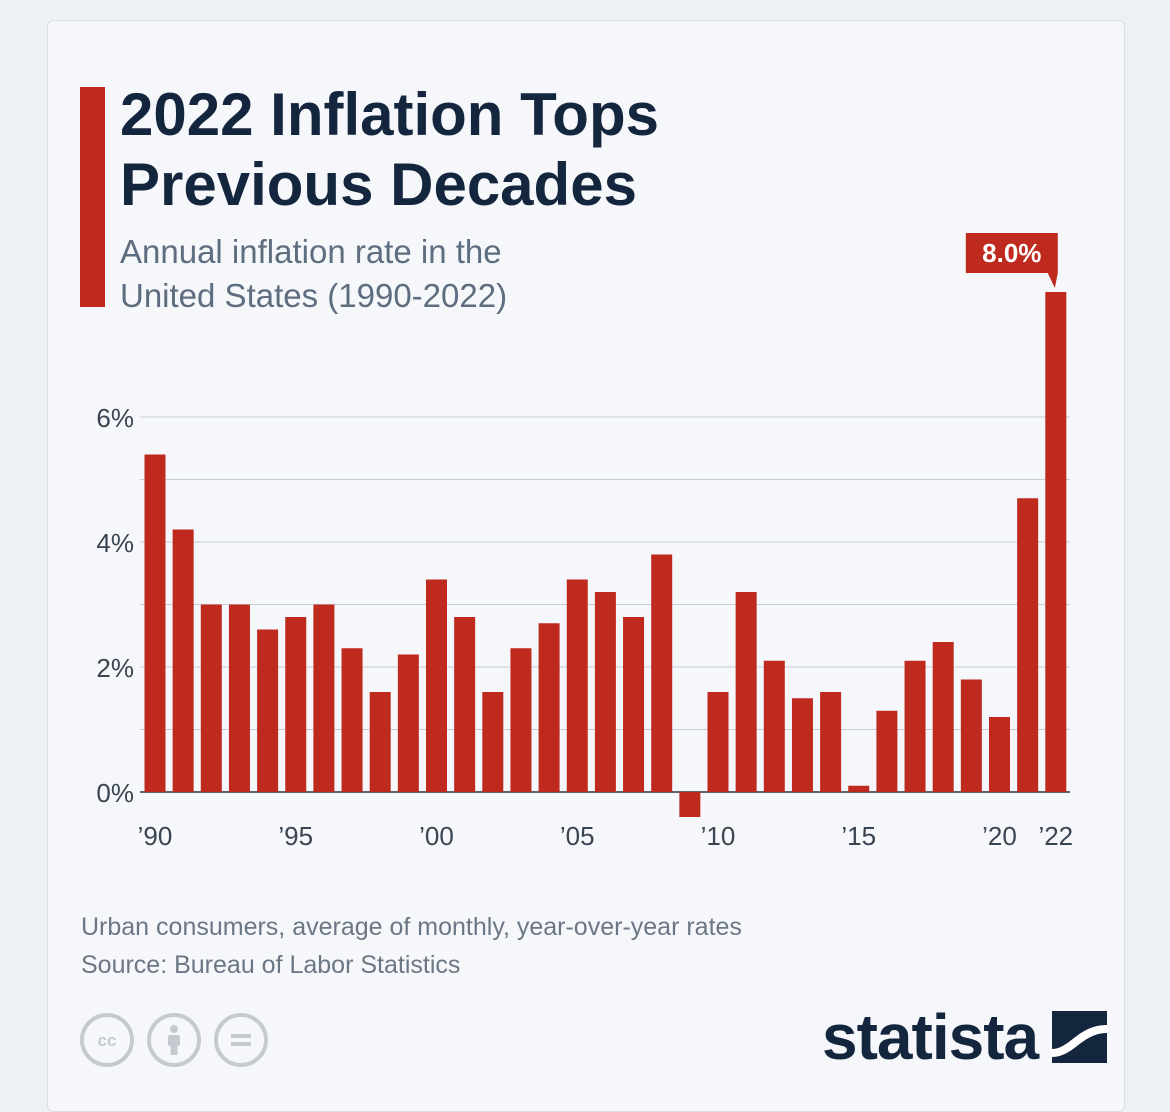  What do you see at coordinates (155, 836) in the screenshot?
I see `x-tick-label-1990: ’90` at bounding box center [155, 836].